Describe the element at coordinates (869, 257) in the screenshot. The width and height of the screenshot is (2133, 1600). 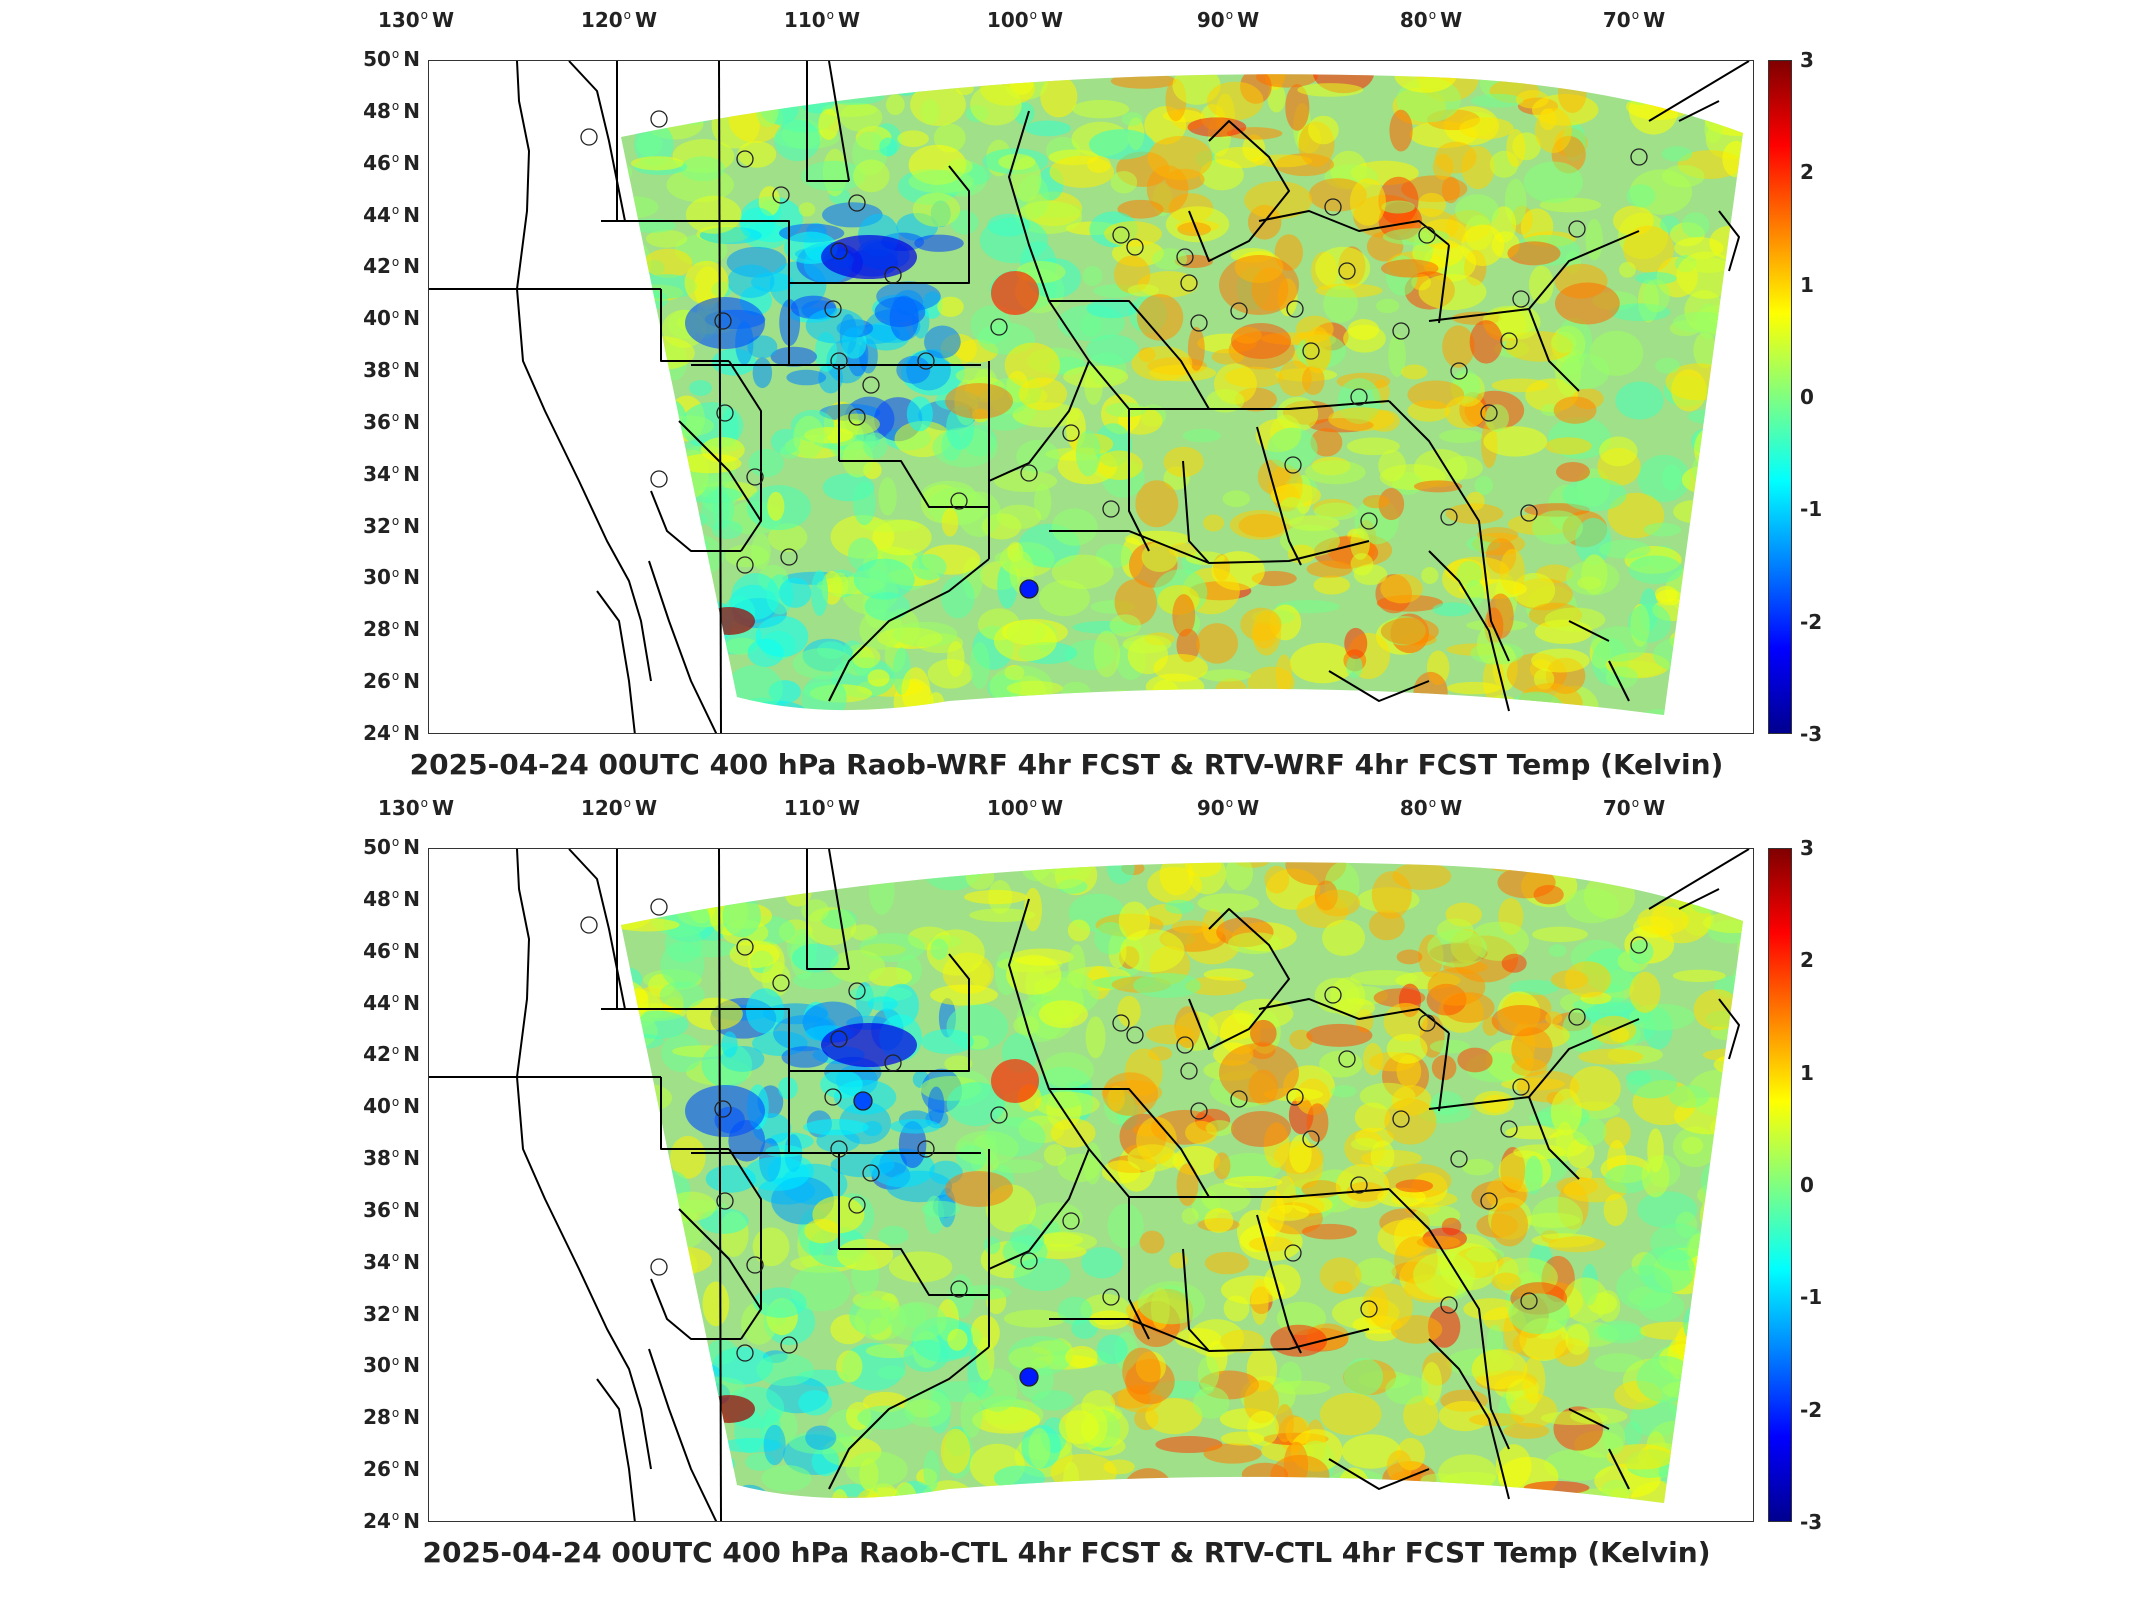
I see `cold-anomaly` at that location.